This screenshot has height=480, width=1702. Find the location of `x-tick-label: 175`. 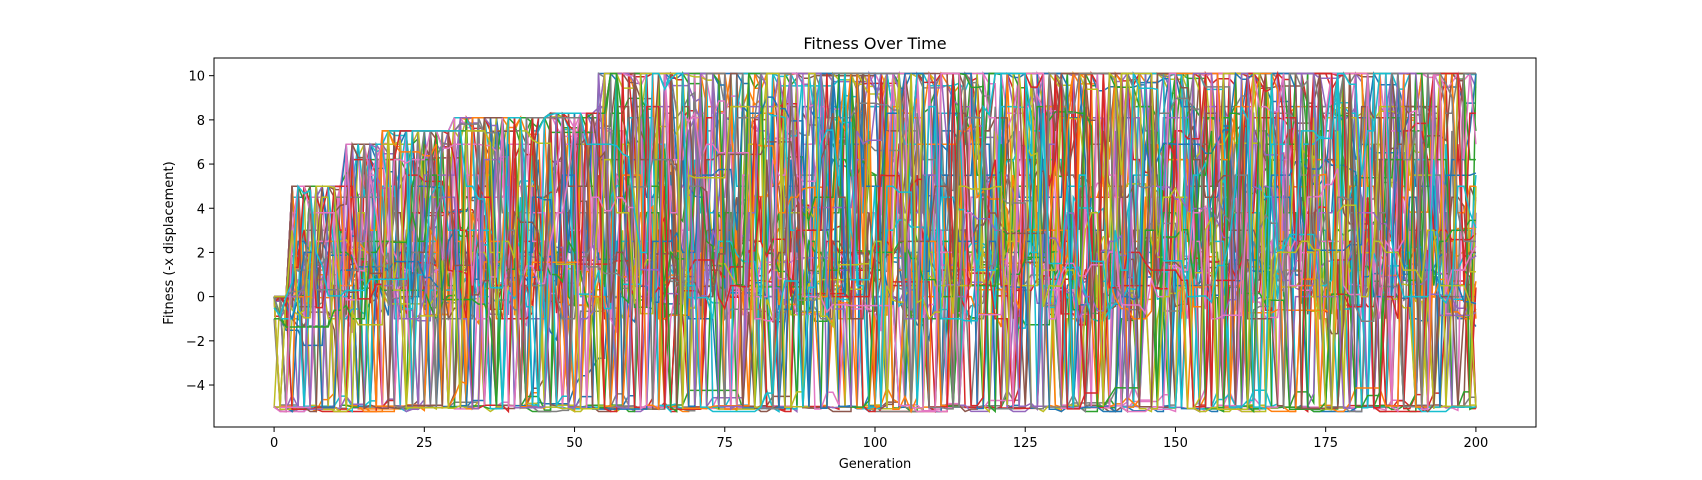

x-tick-label: 175 is located at coordinates (1325, 443).